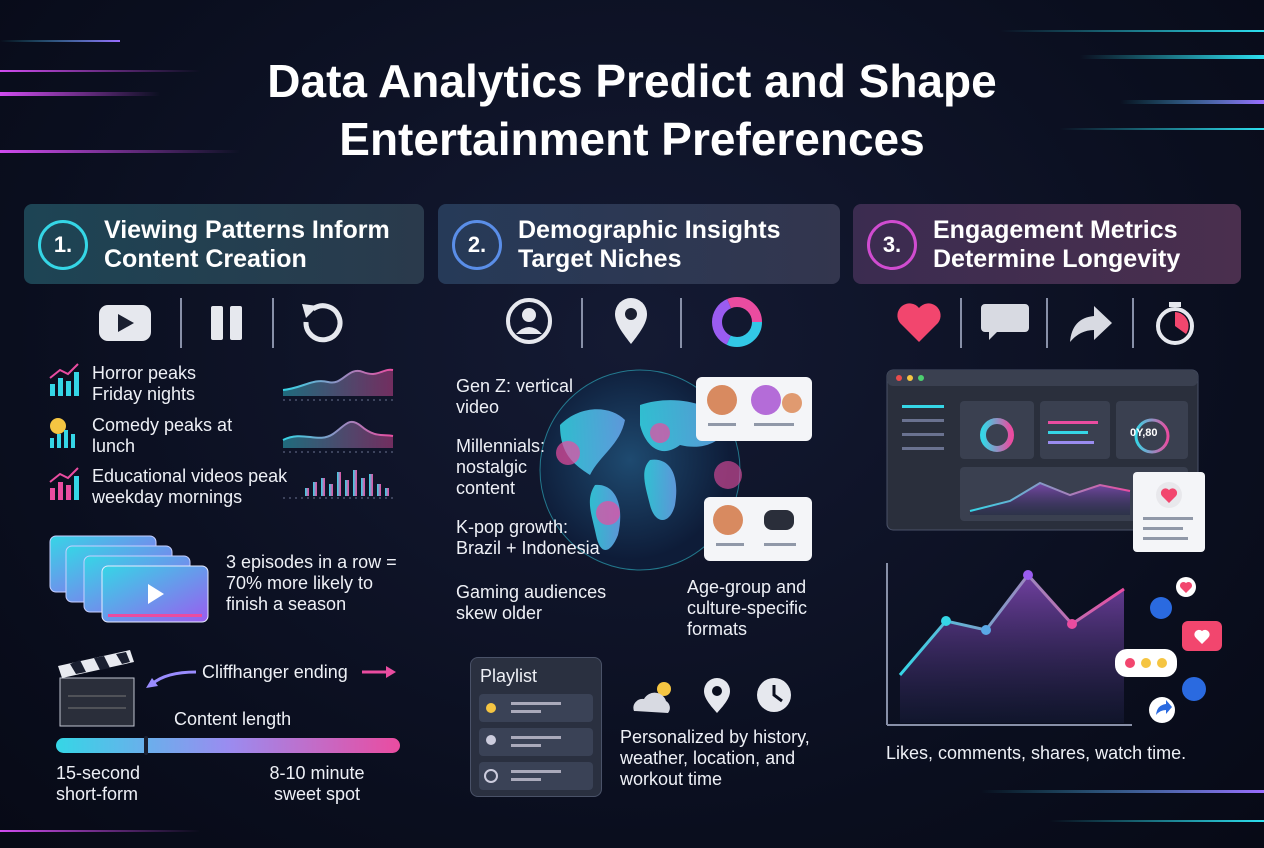 The height and width of the screenshot is (848, 1264). Describe the element at coordinates (144, 383) in the screenshot. I see `pattern-text: Horror peaks Friday nights` at that location.